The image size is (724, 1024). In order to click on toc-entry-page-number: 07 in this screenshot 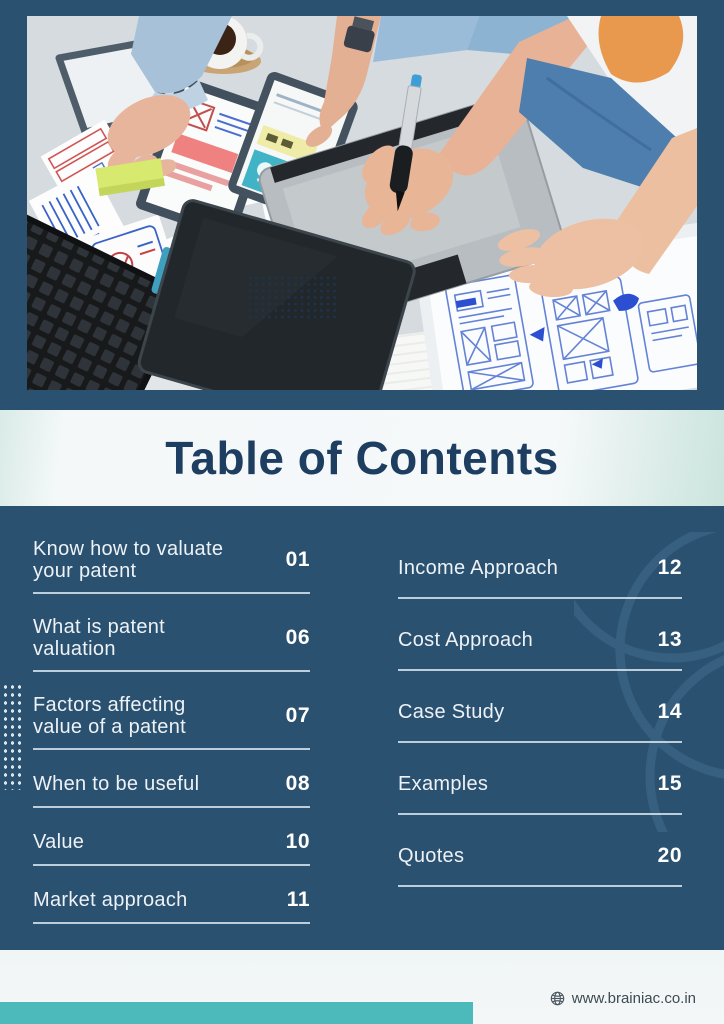, I will do `click(297, 715)`.